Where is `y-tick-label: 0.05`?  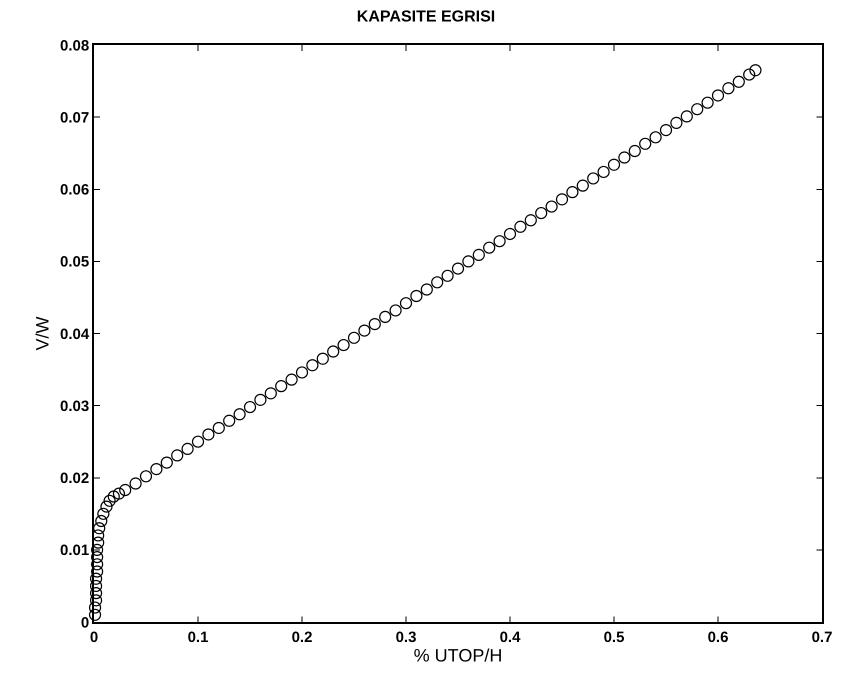 y-tick-label: 0.05 is located at coordinates (75, 262).